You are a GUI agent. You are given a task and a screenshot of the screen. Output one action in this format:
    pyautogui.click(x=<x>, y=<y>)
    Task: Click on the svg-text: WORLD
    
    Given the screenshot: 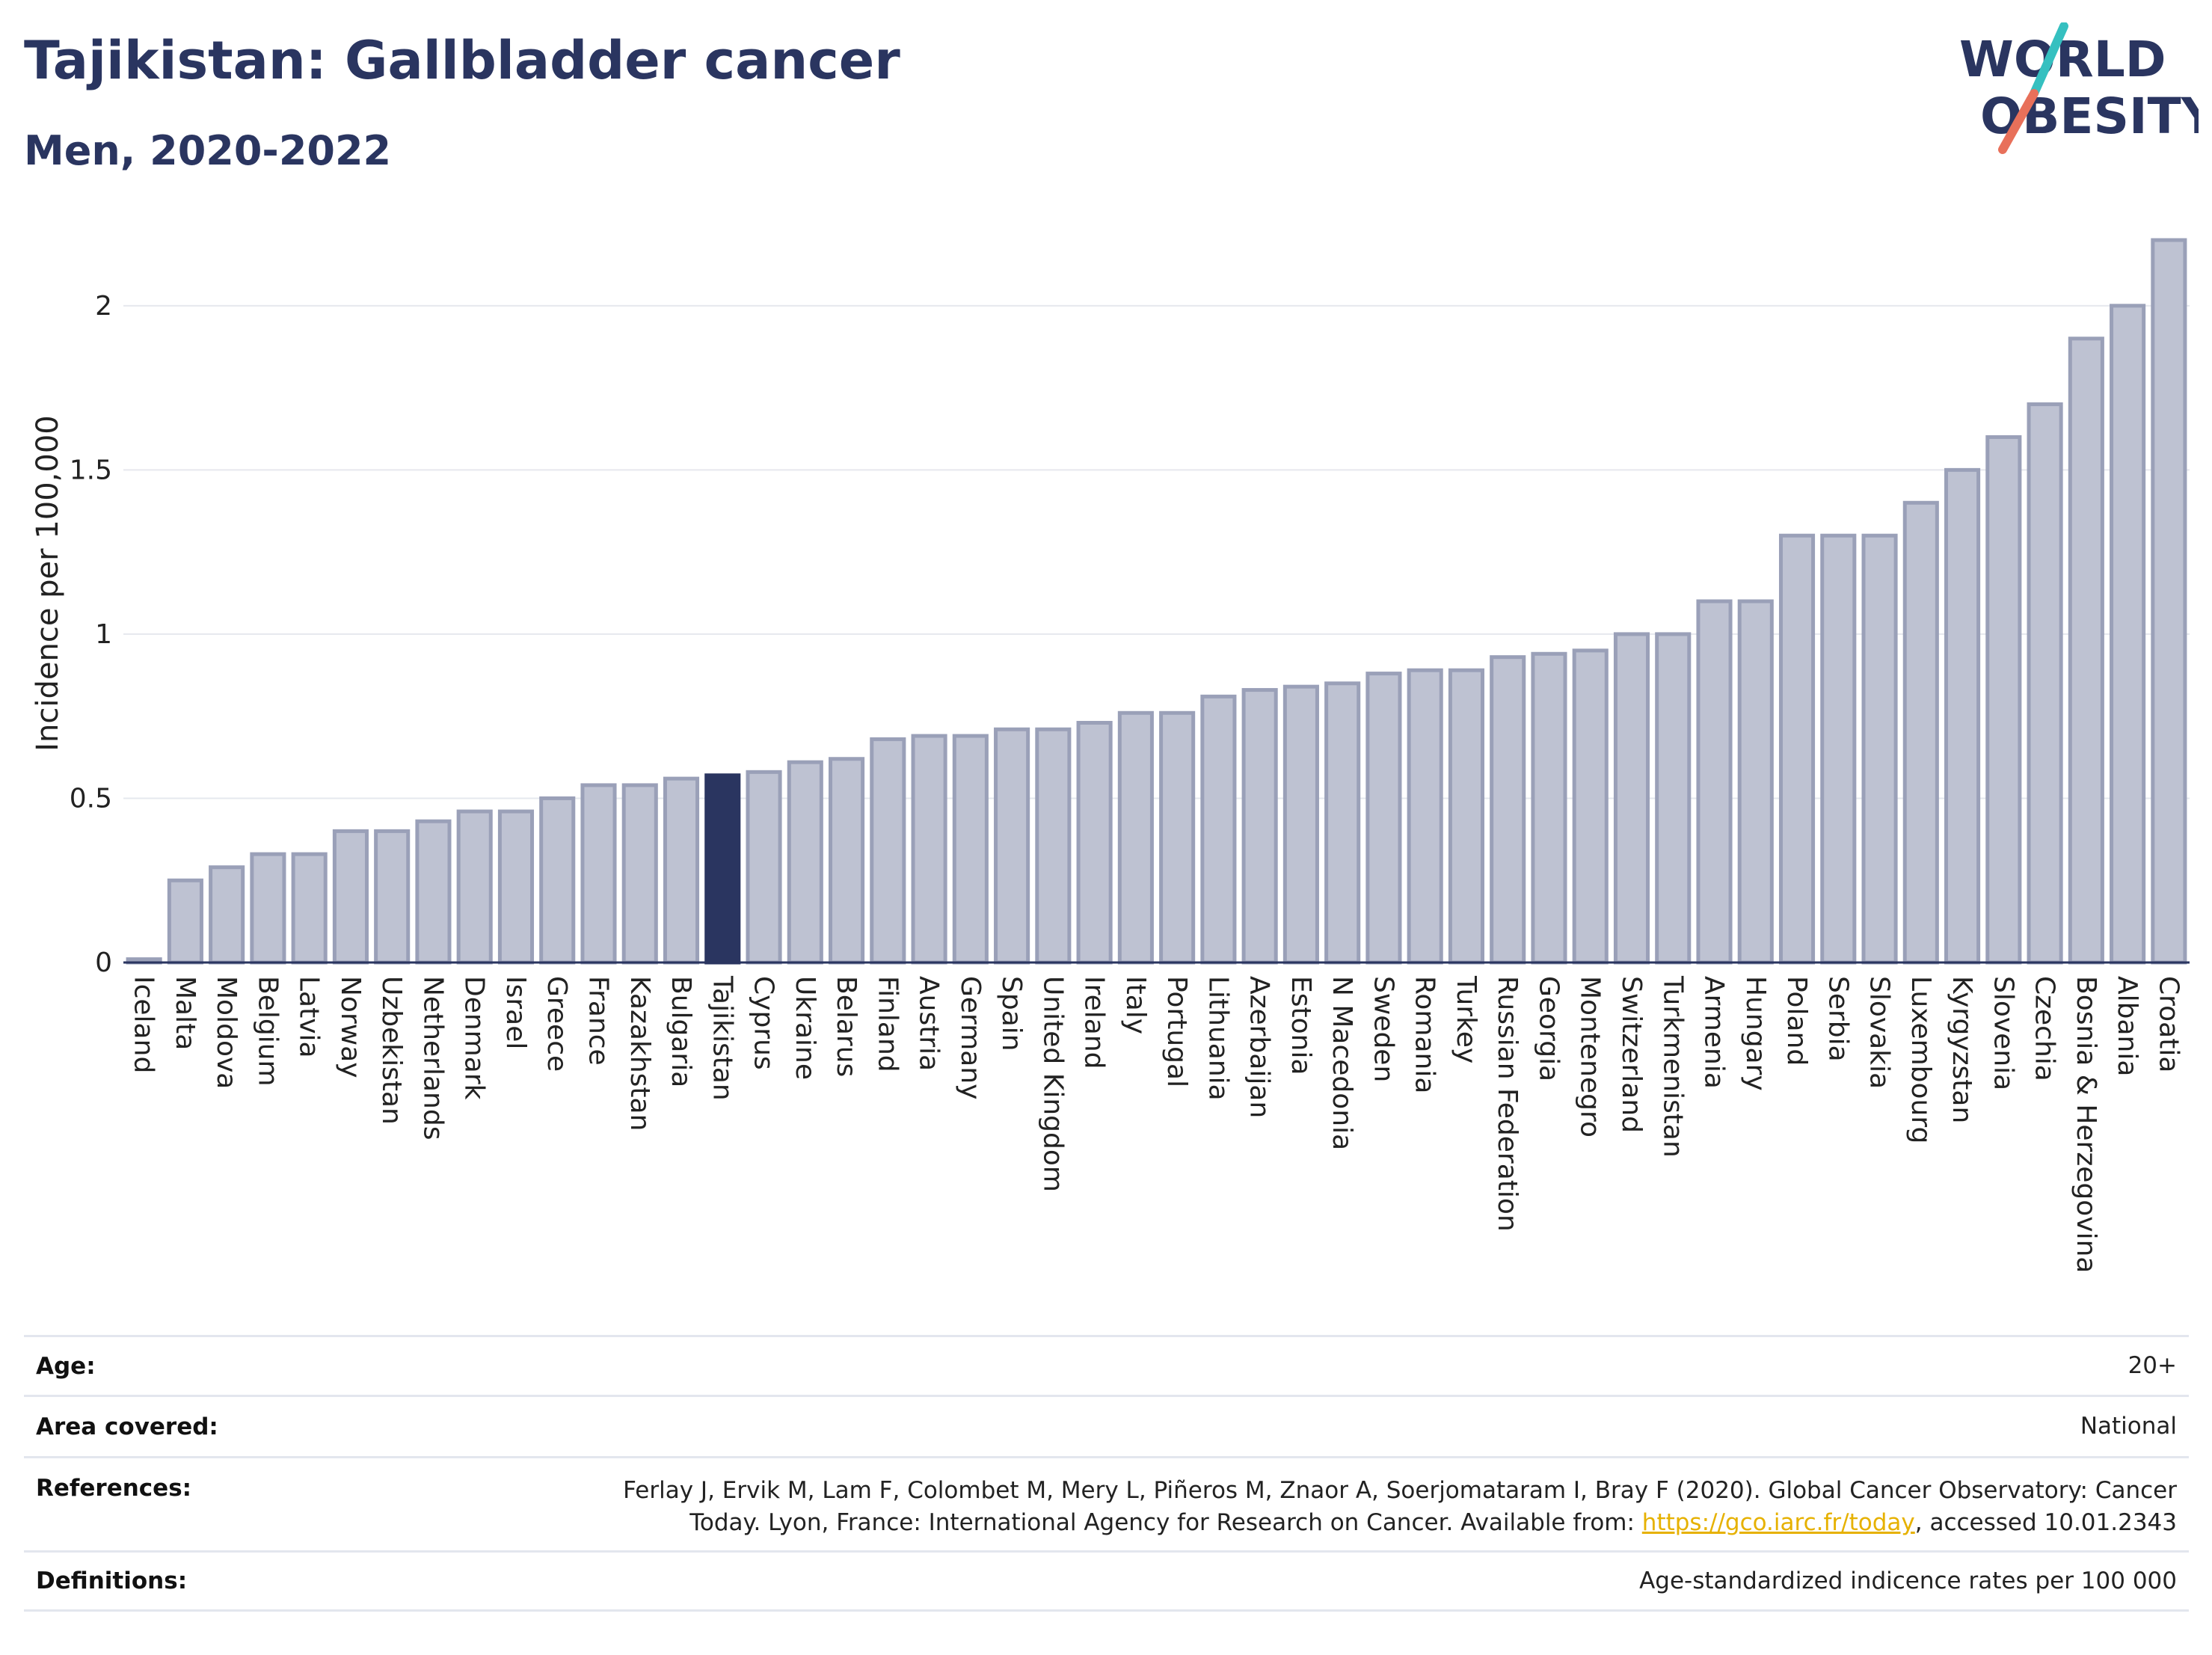 What is the action you would take?
    pyautogui.click(x=2062, y=59)
    